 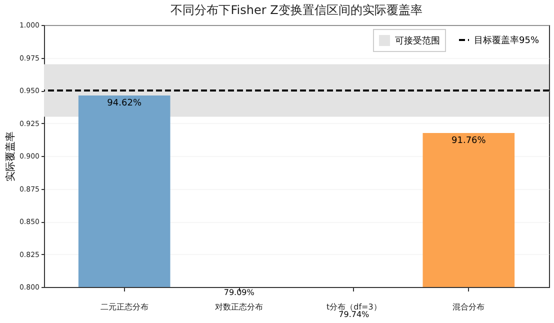 I want to click on data-label: 94.62%, so click(x=124, y=103).